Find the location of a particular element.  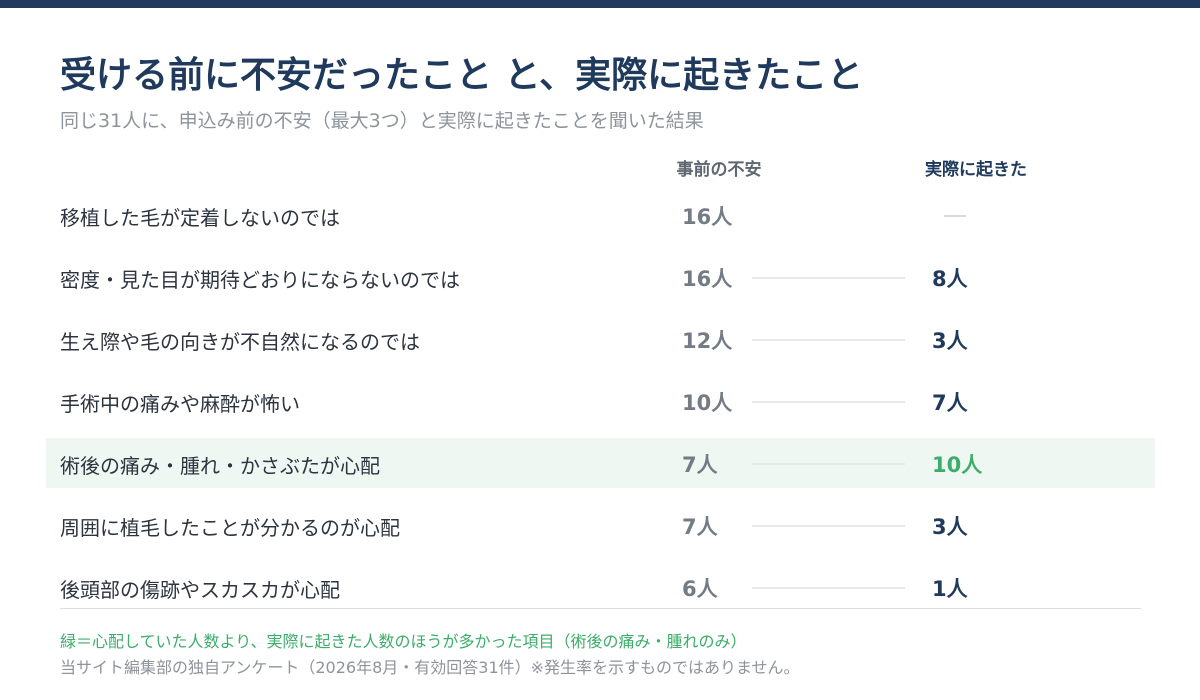

table-row: 生え際や毛の向きが不自然になるのでは 12人 3人 is located at coordinates (600, 339).